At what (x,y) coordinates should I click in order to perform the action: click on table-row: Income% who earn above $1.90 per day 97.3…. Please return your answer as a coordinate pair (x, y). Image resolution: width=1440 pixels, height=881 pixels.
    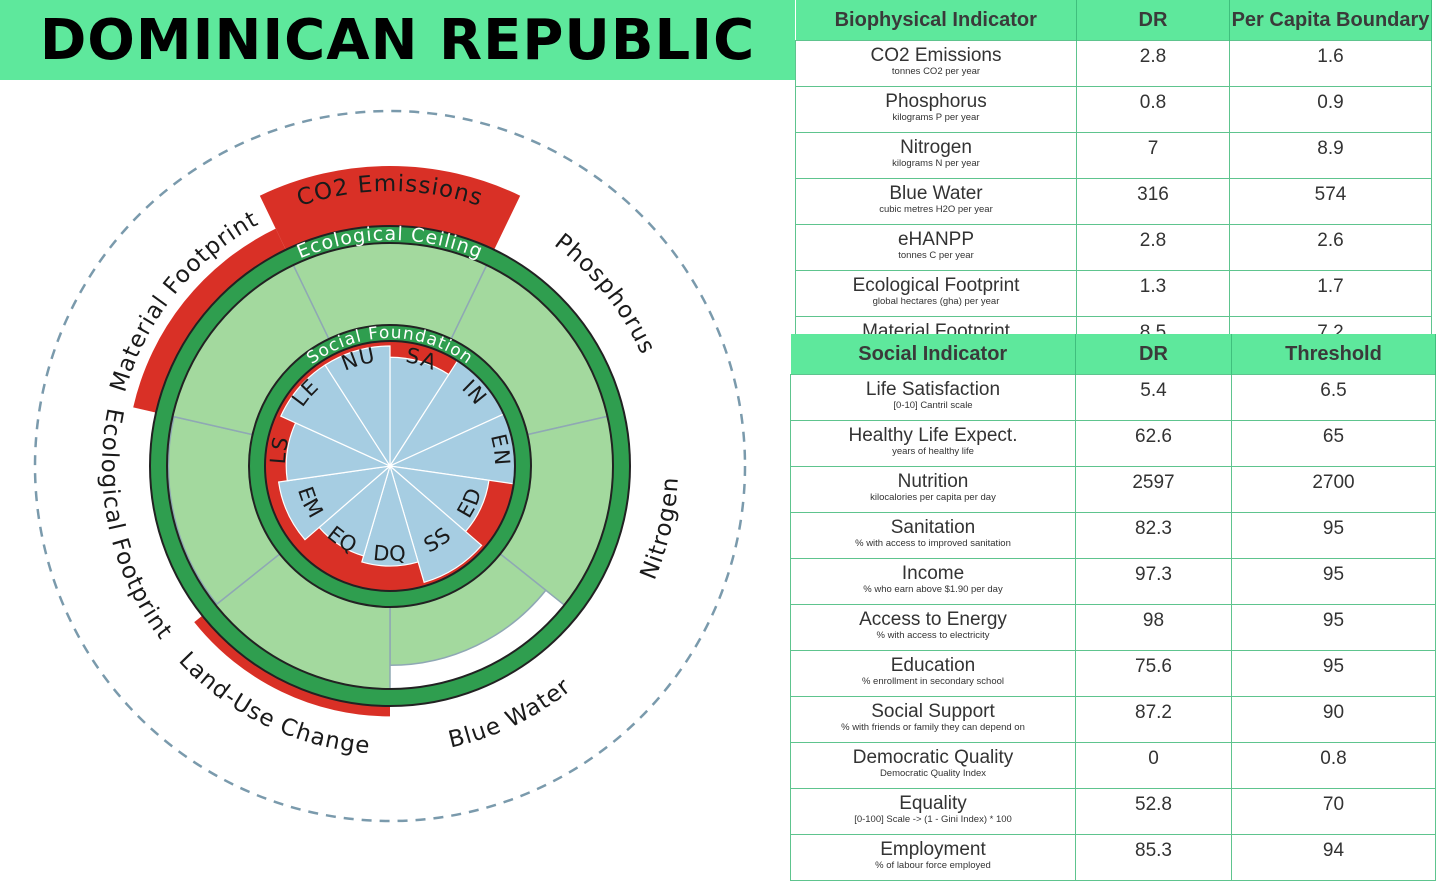
    Looking at the image, I should click on (1113, 581).